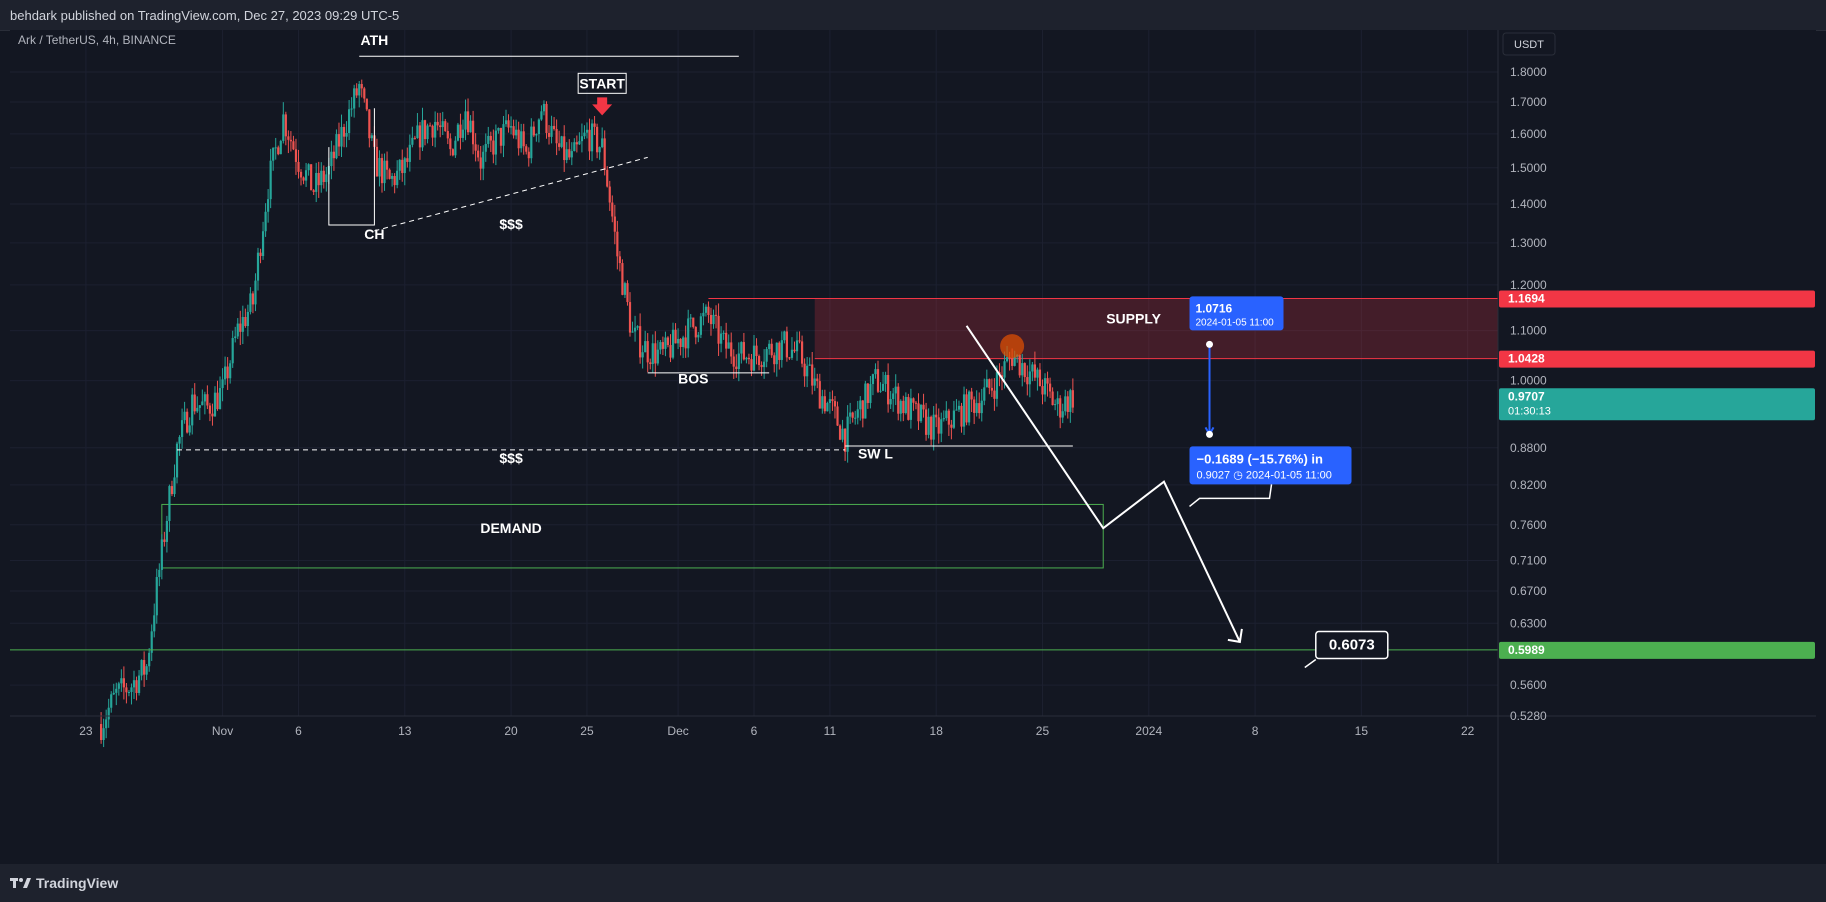 This screenshot has width=1826, height=902. I want to click on time-tick-label: Dec, so click(677, 731).